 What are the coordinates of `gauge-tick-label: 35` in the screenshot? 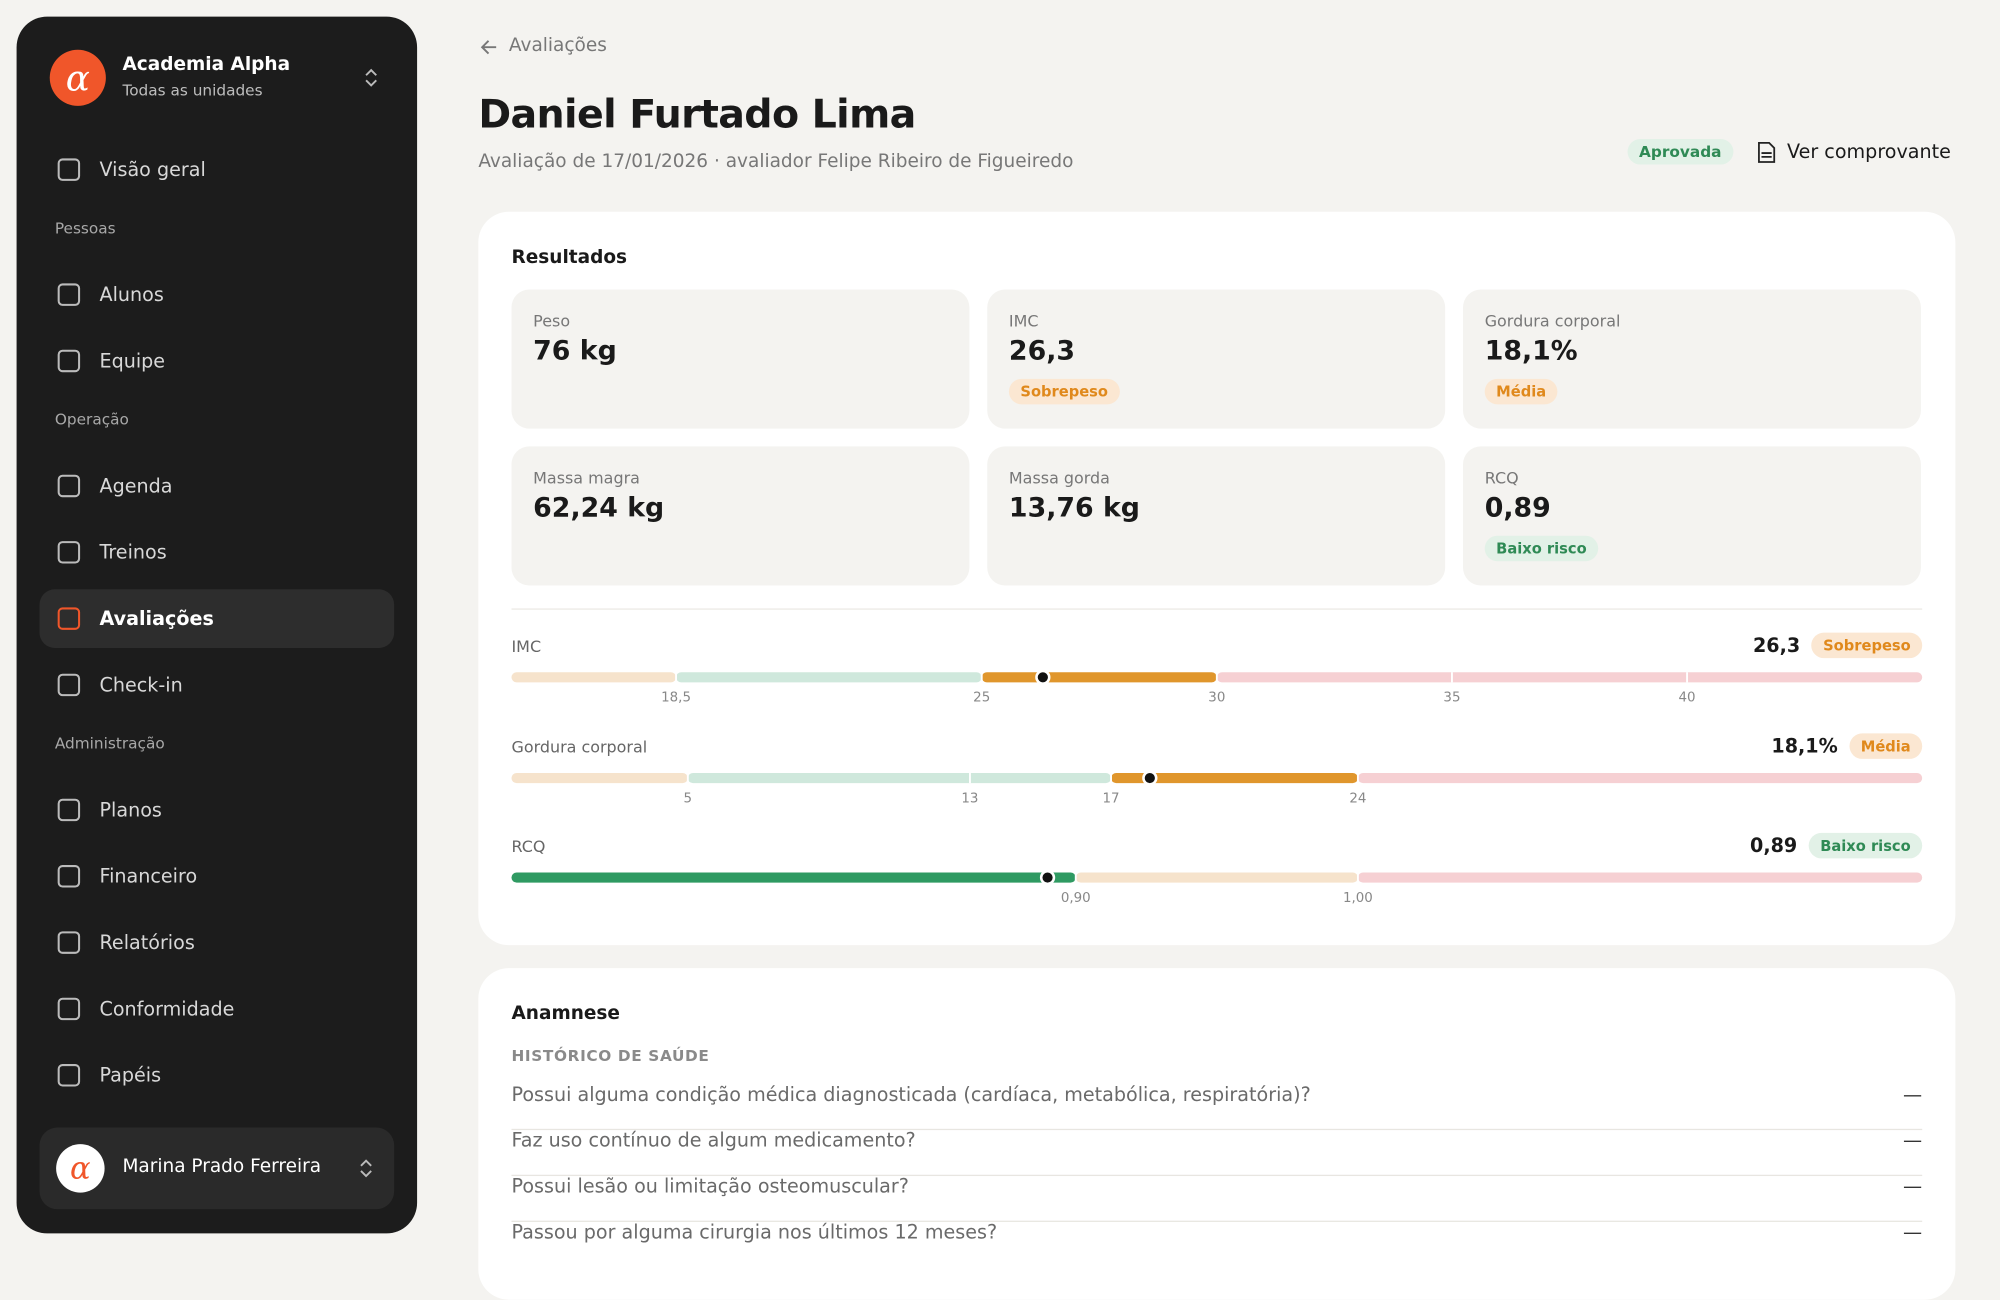 It's located at (1452, 698).